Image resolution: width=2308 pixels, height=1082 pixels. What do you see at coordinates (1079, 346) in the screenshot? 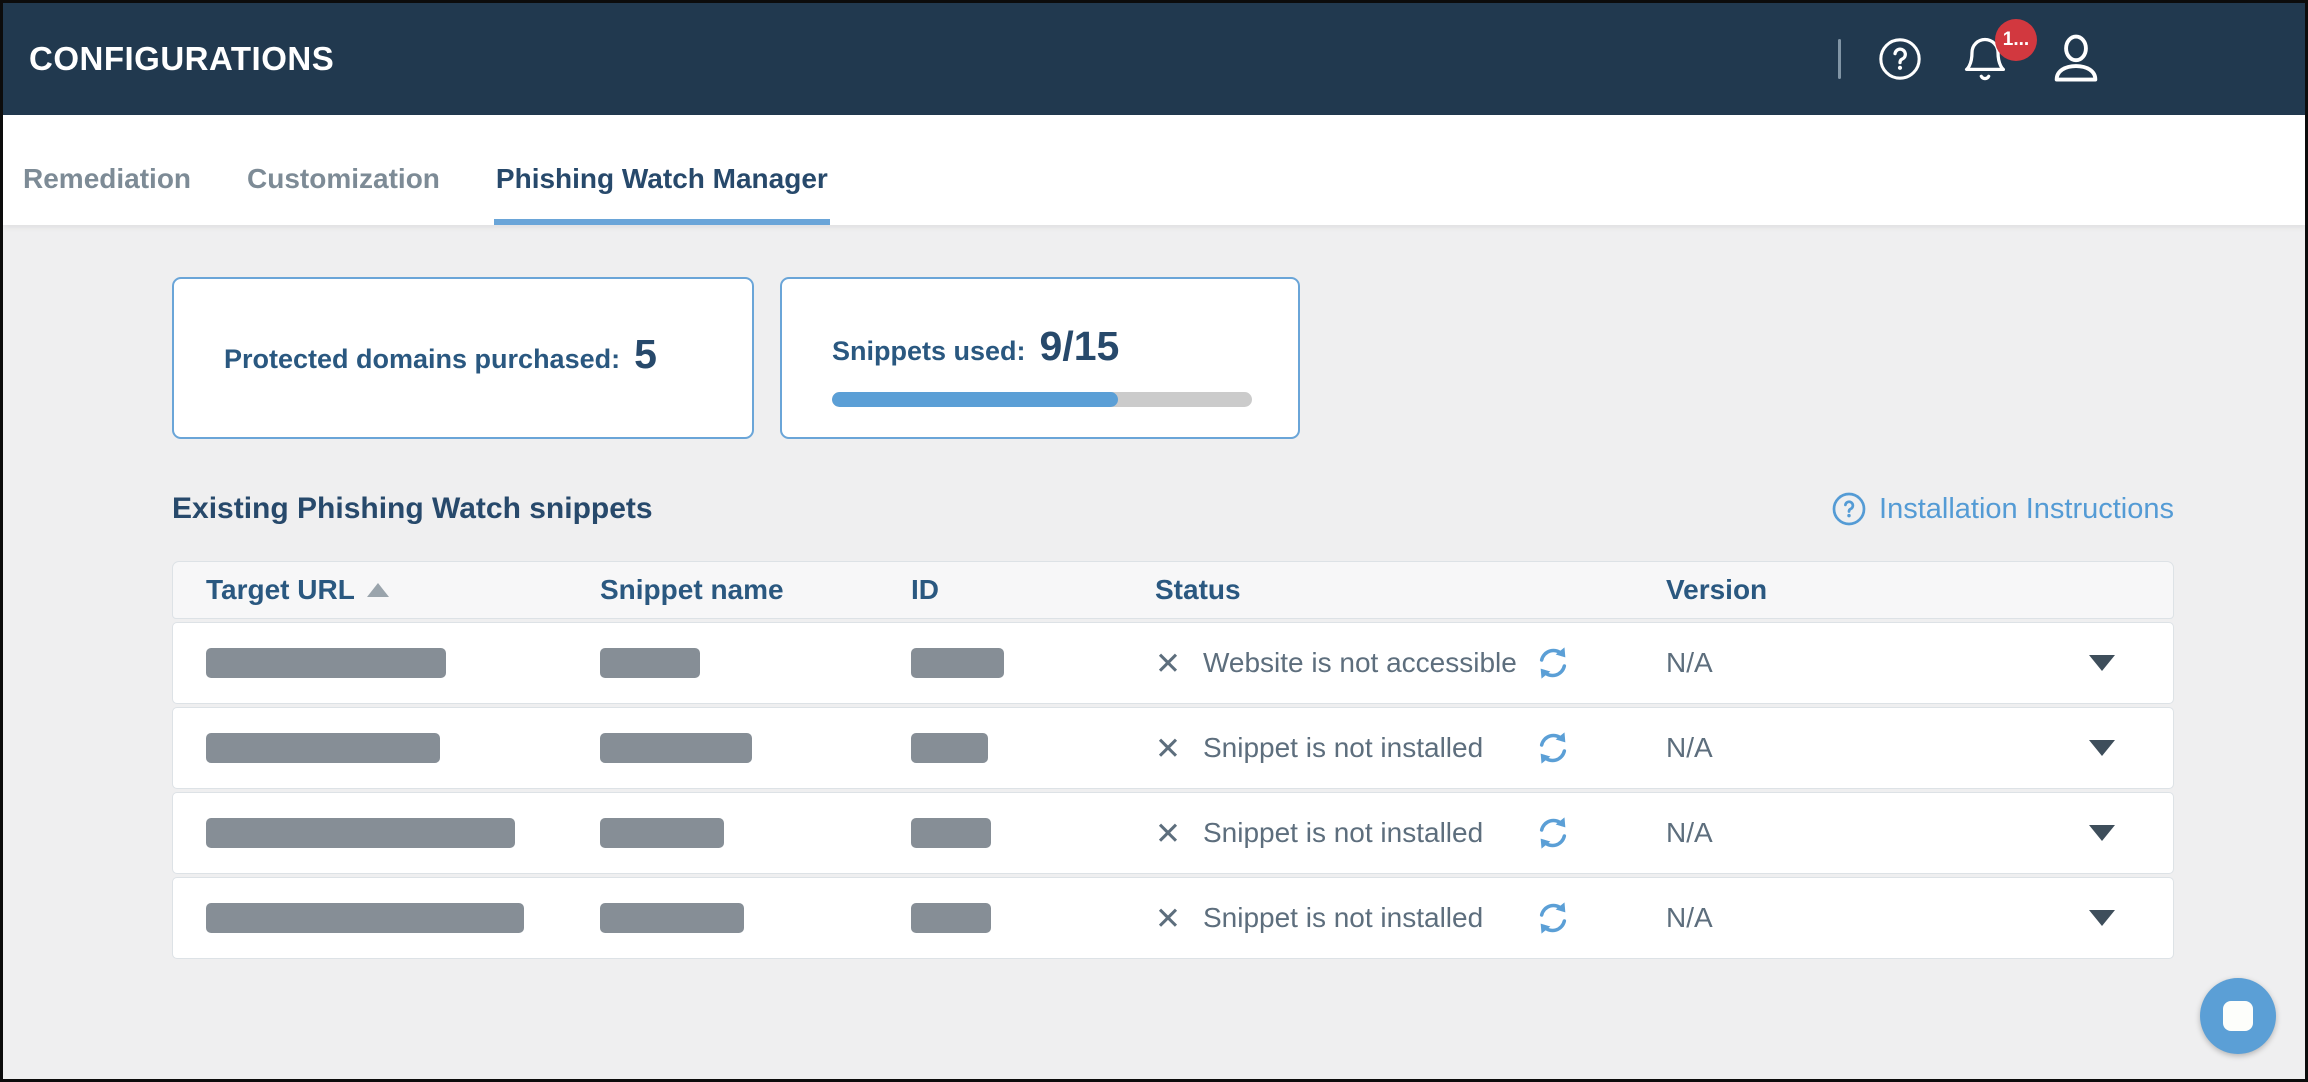
I see `snippets-used-value: 9/15` at bounding box center [1079, 346].